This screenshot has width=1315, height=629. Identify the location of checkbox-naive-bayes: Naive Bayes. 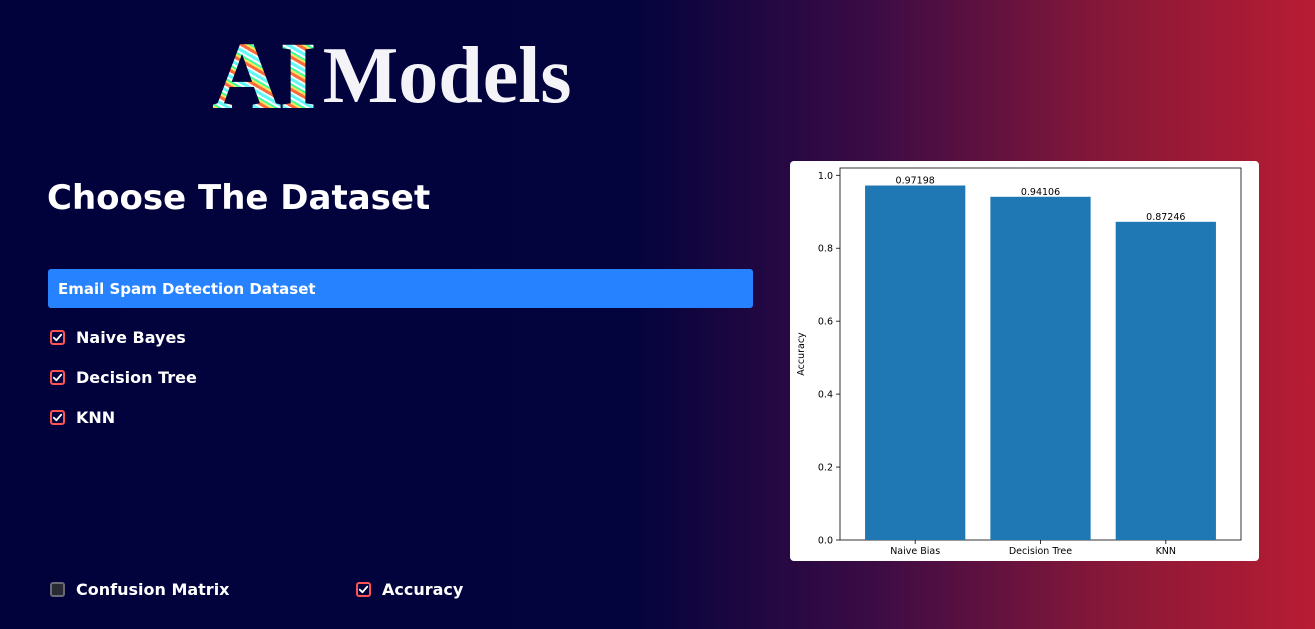
(118, 337).